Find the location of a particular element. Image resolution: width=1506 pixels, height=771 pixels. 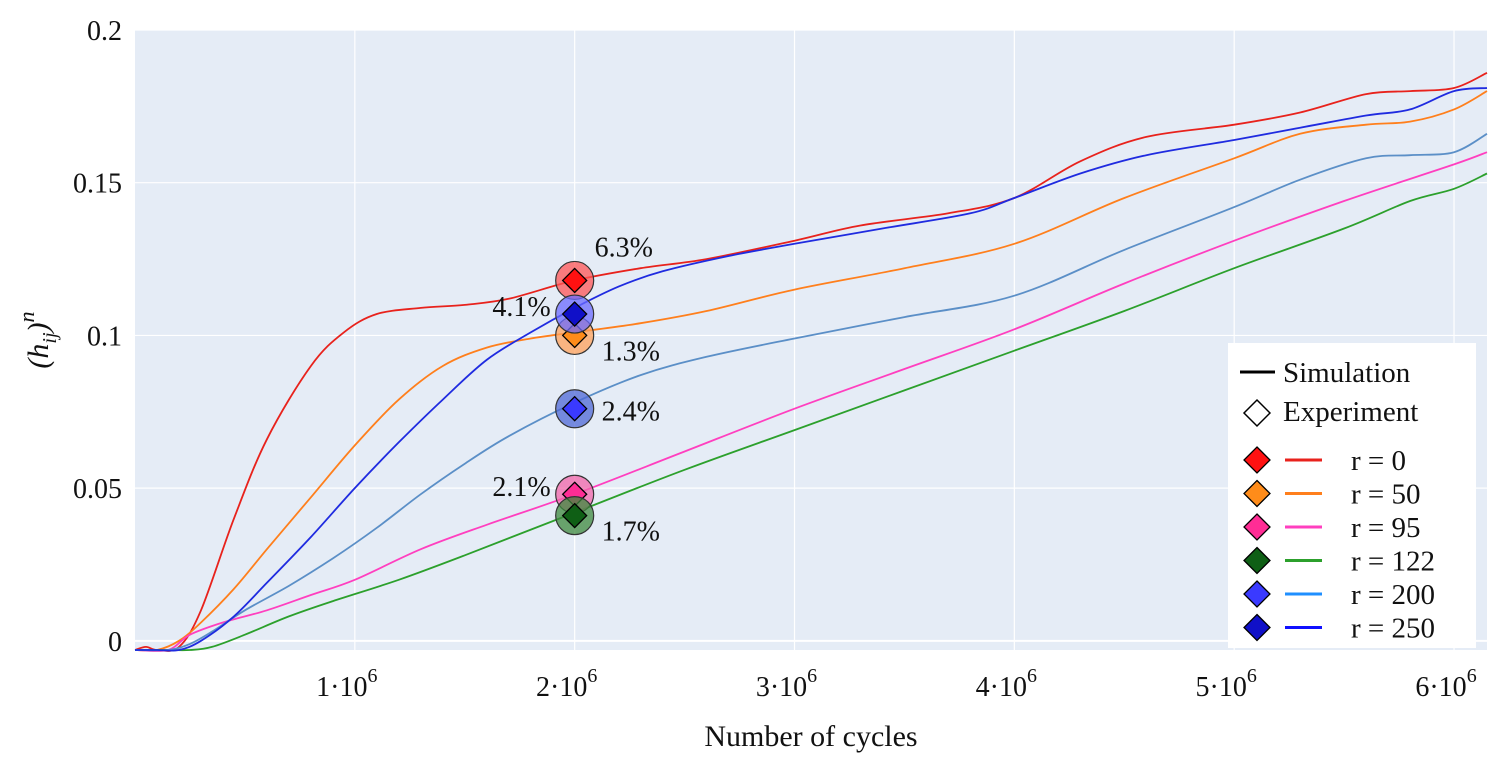

legend-simulation-label: Simulation is located at coordinates (1347, 373).